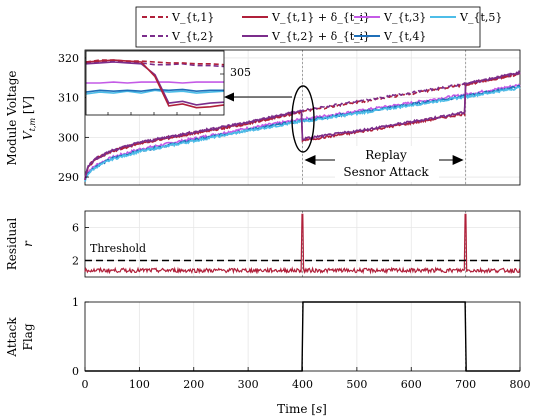 The image size is (560, 420). I want to click on legend-label: V_{t,3}, so click(404, 17).